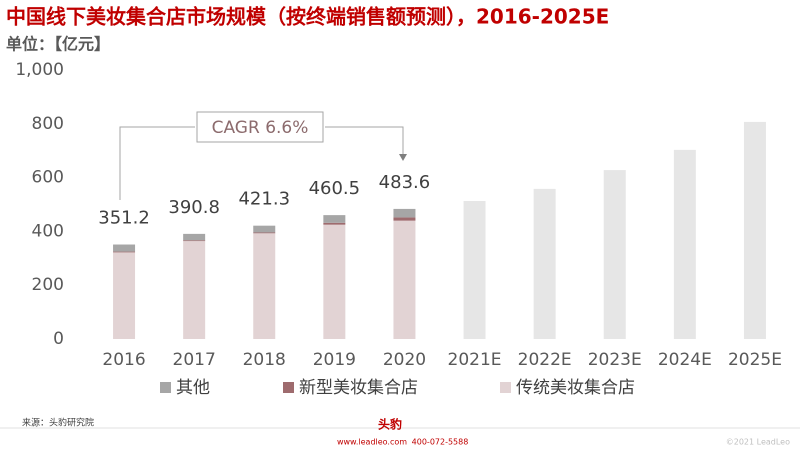 This screenshot has height=450, width=800. Describe the element at coordinates (193, 388) in the screenshot. I see `legend-label: 其他` at that location.